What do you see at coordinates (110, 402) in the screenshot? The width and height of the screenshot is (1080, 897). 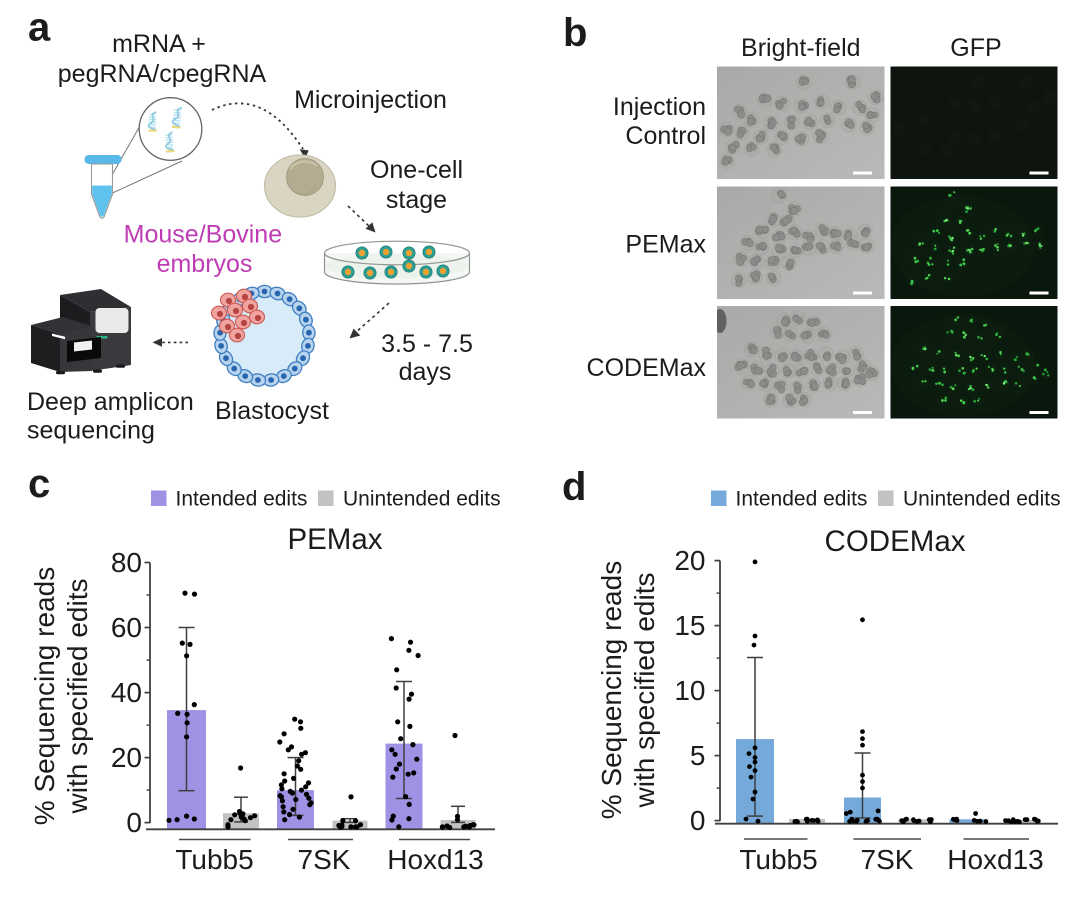 I see `svg-text: Deep amplicon` at bounding box center [110, 402].